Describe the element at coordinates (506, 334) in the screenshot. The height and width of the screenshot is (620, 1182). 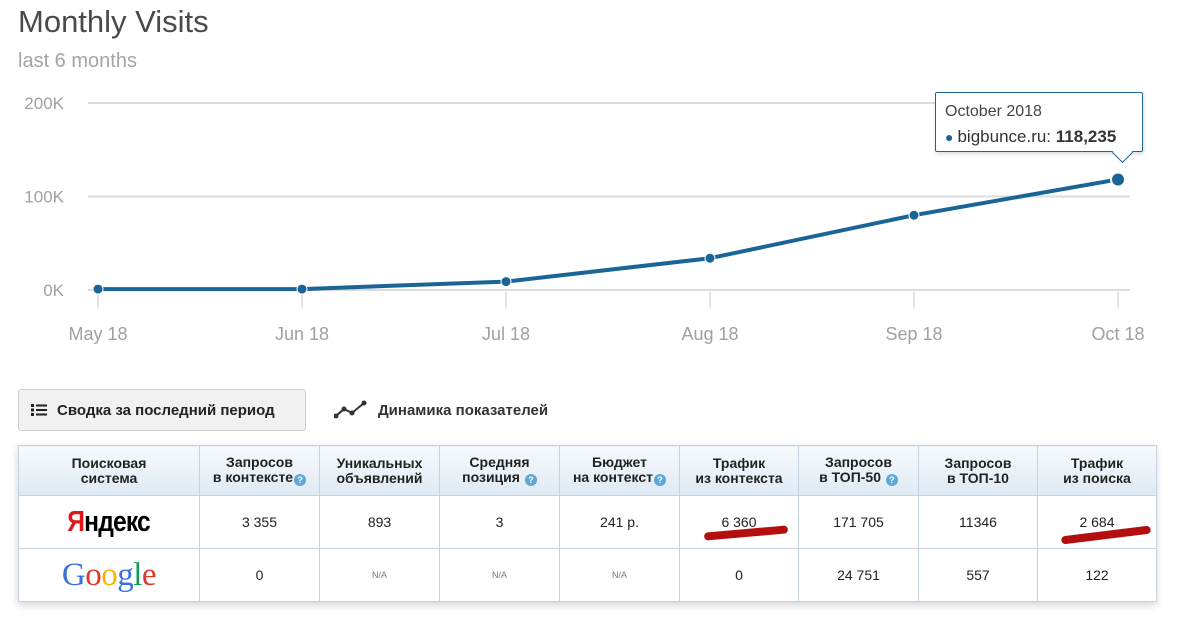
I see `x-tick-label: Jul 18` at that location.